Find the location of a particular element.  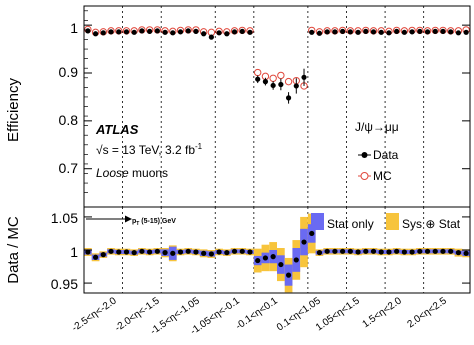

pt-range-label: pT (5-15) GeV is located at coordinates (154, 222).